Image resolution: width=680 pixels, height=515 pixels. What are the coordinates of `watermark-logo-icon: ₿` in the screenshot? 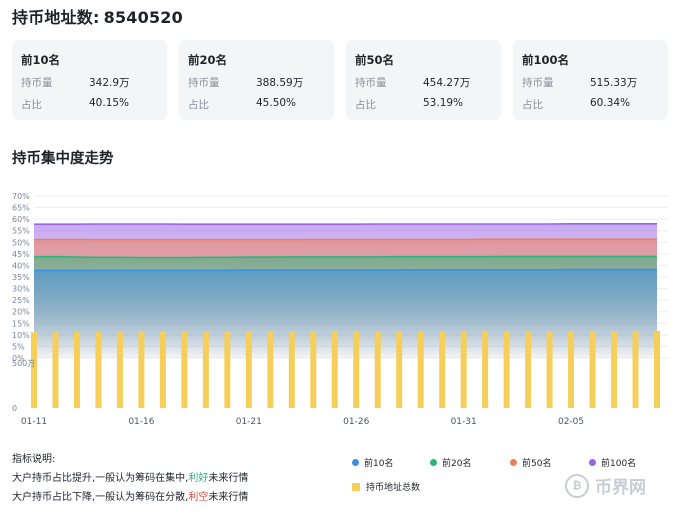 It's located at (577, 485).